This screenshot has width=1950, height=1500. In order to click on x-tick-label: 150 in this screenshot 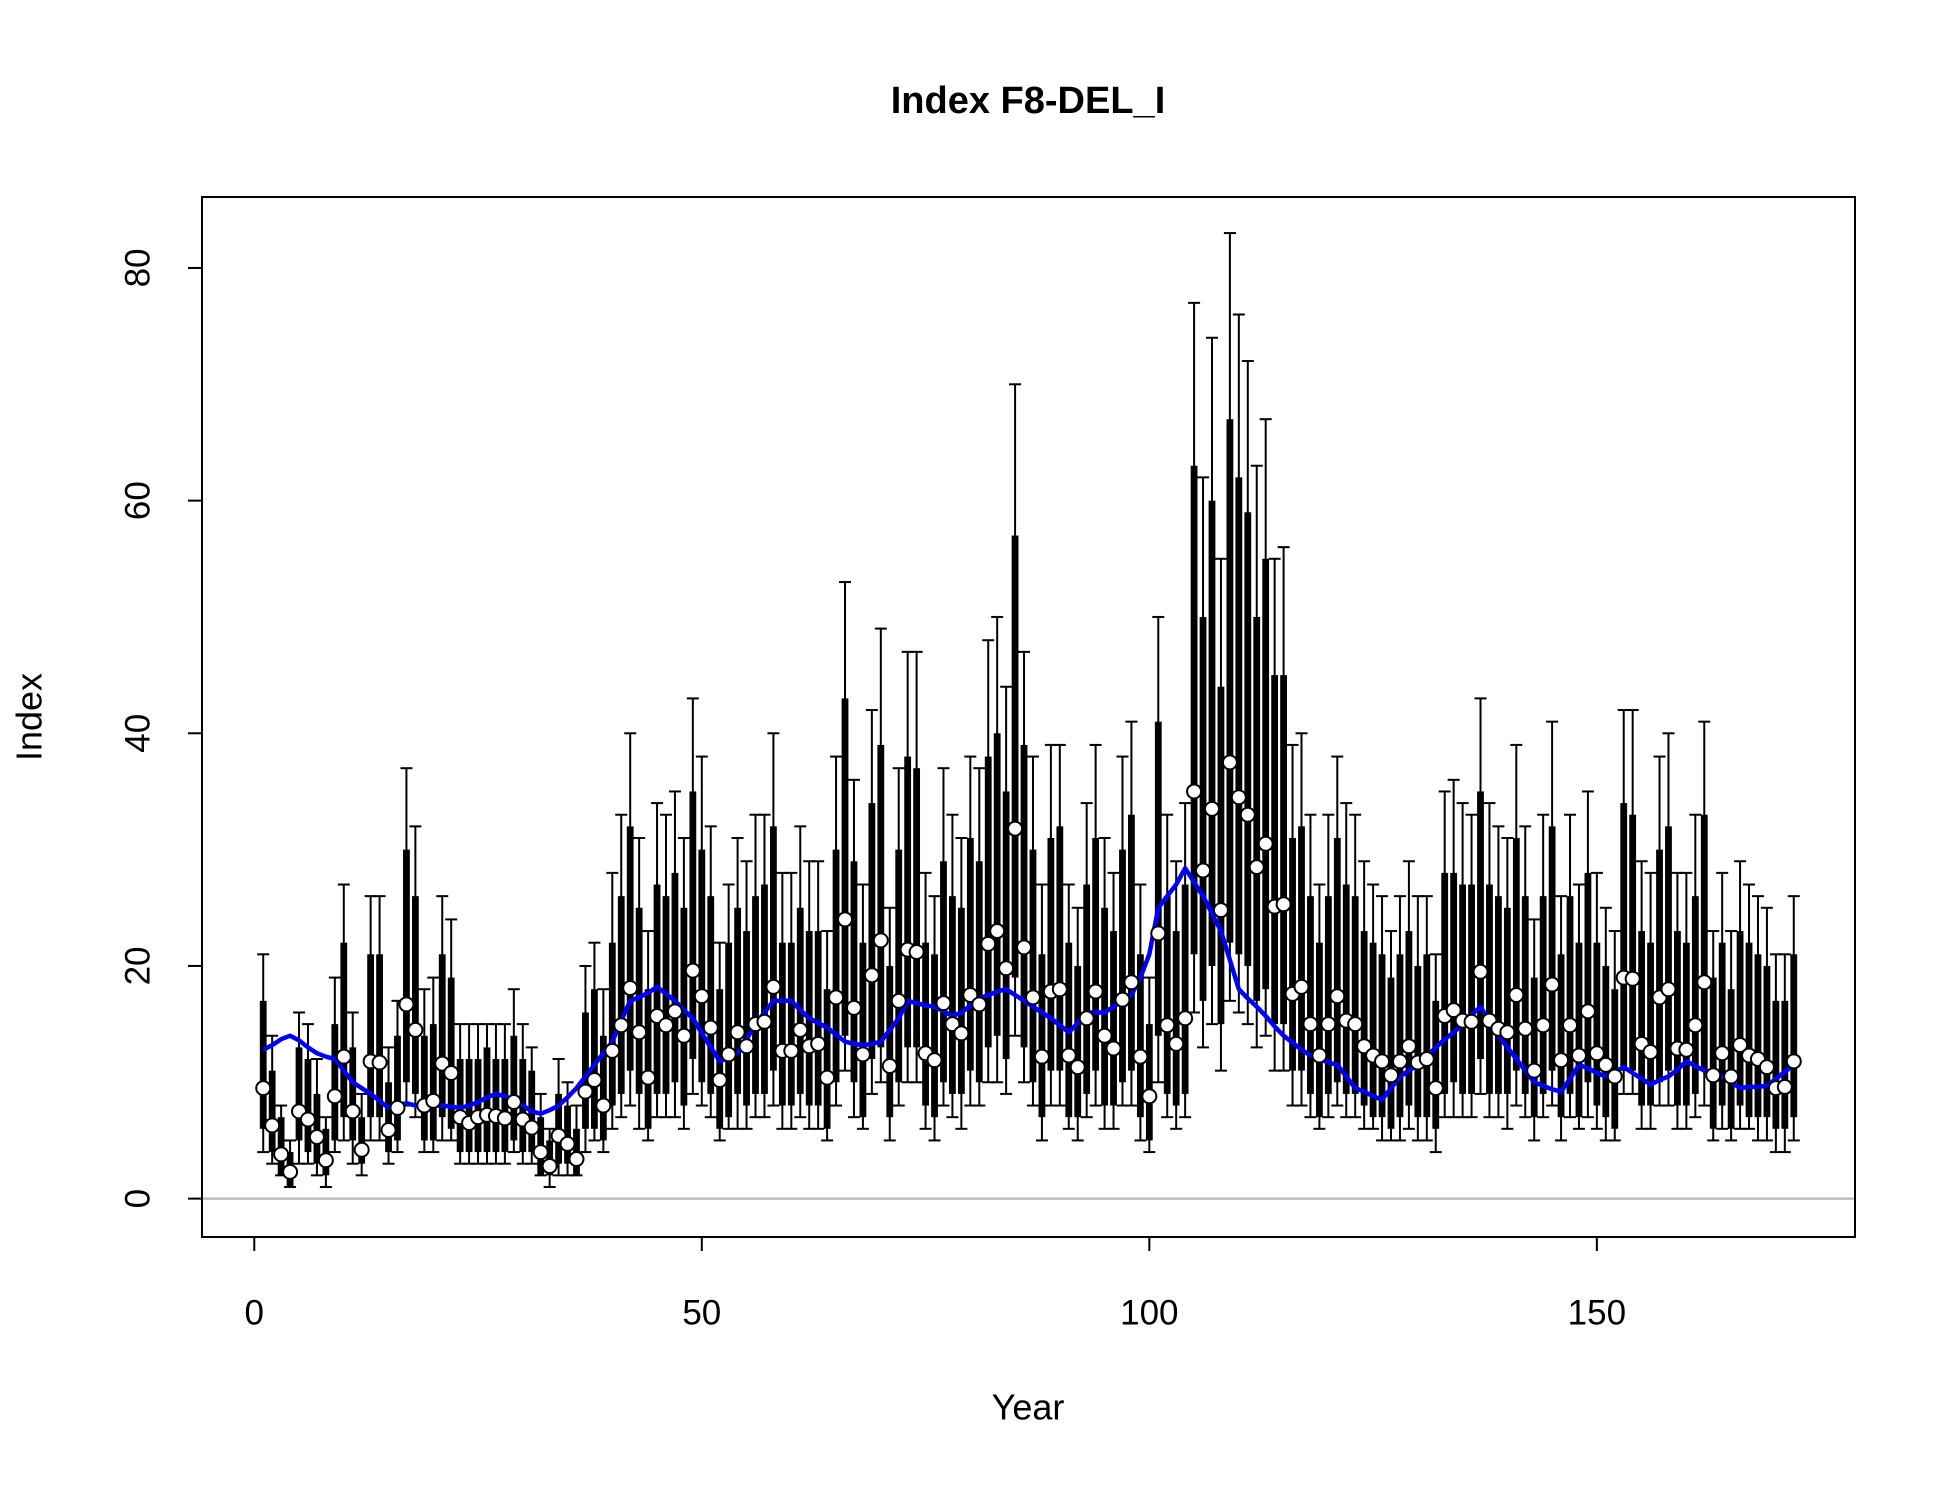, I will do `click(1597, 1312)`.